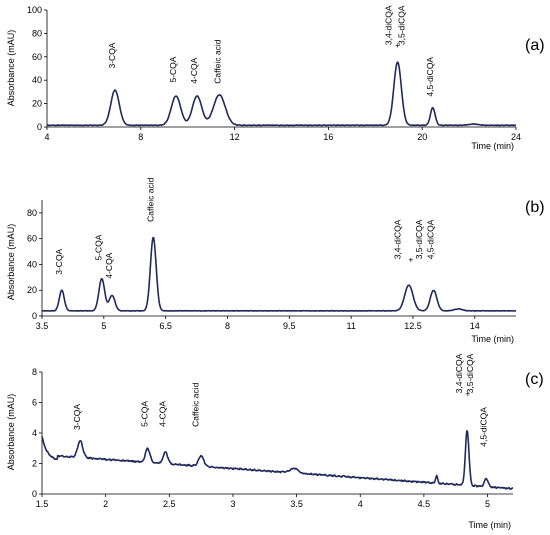 Image resolution: width=550 pixels, height=535 pixels. What do you see at coordinates (165, 326) in the screenshot?
I see `x-tick-label: 6.5` at bounding box center [165, 326].